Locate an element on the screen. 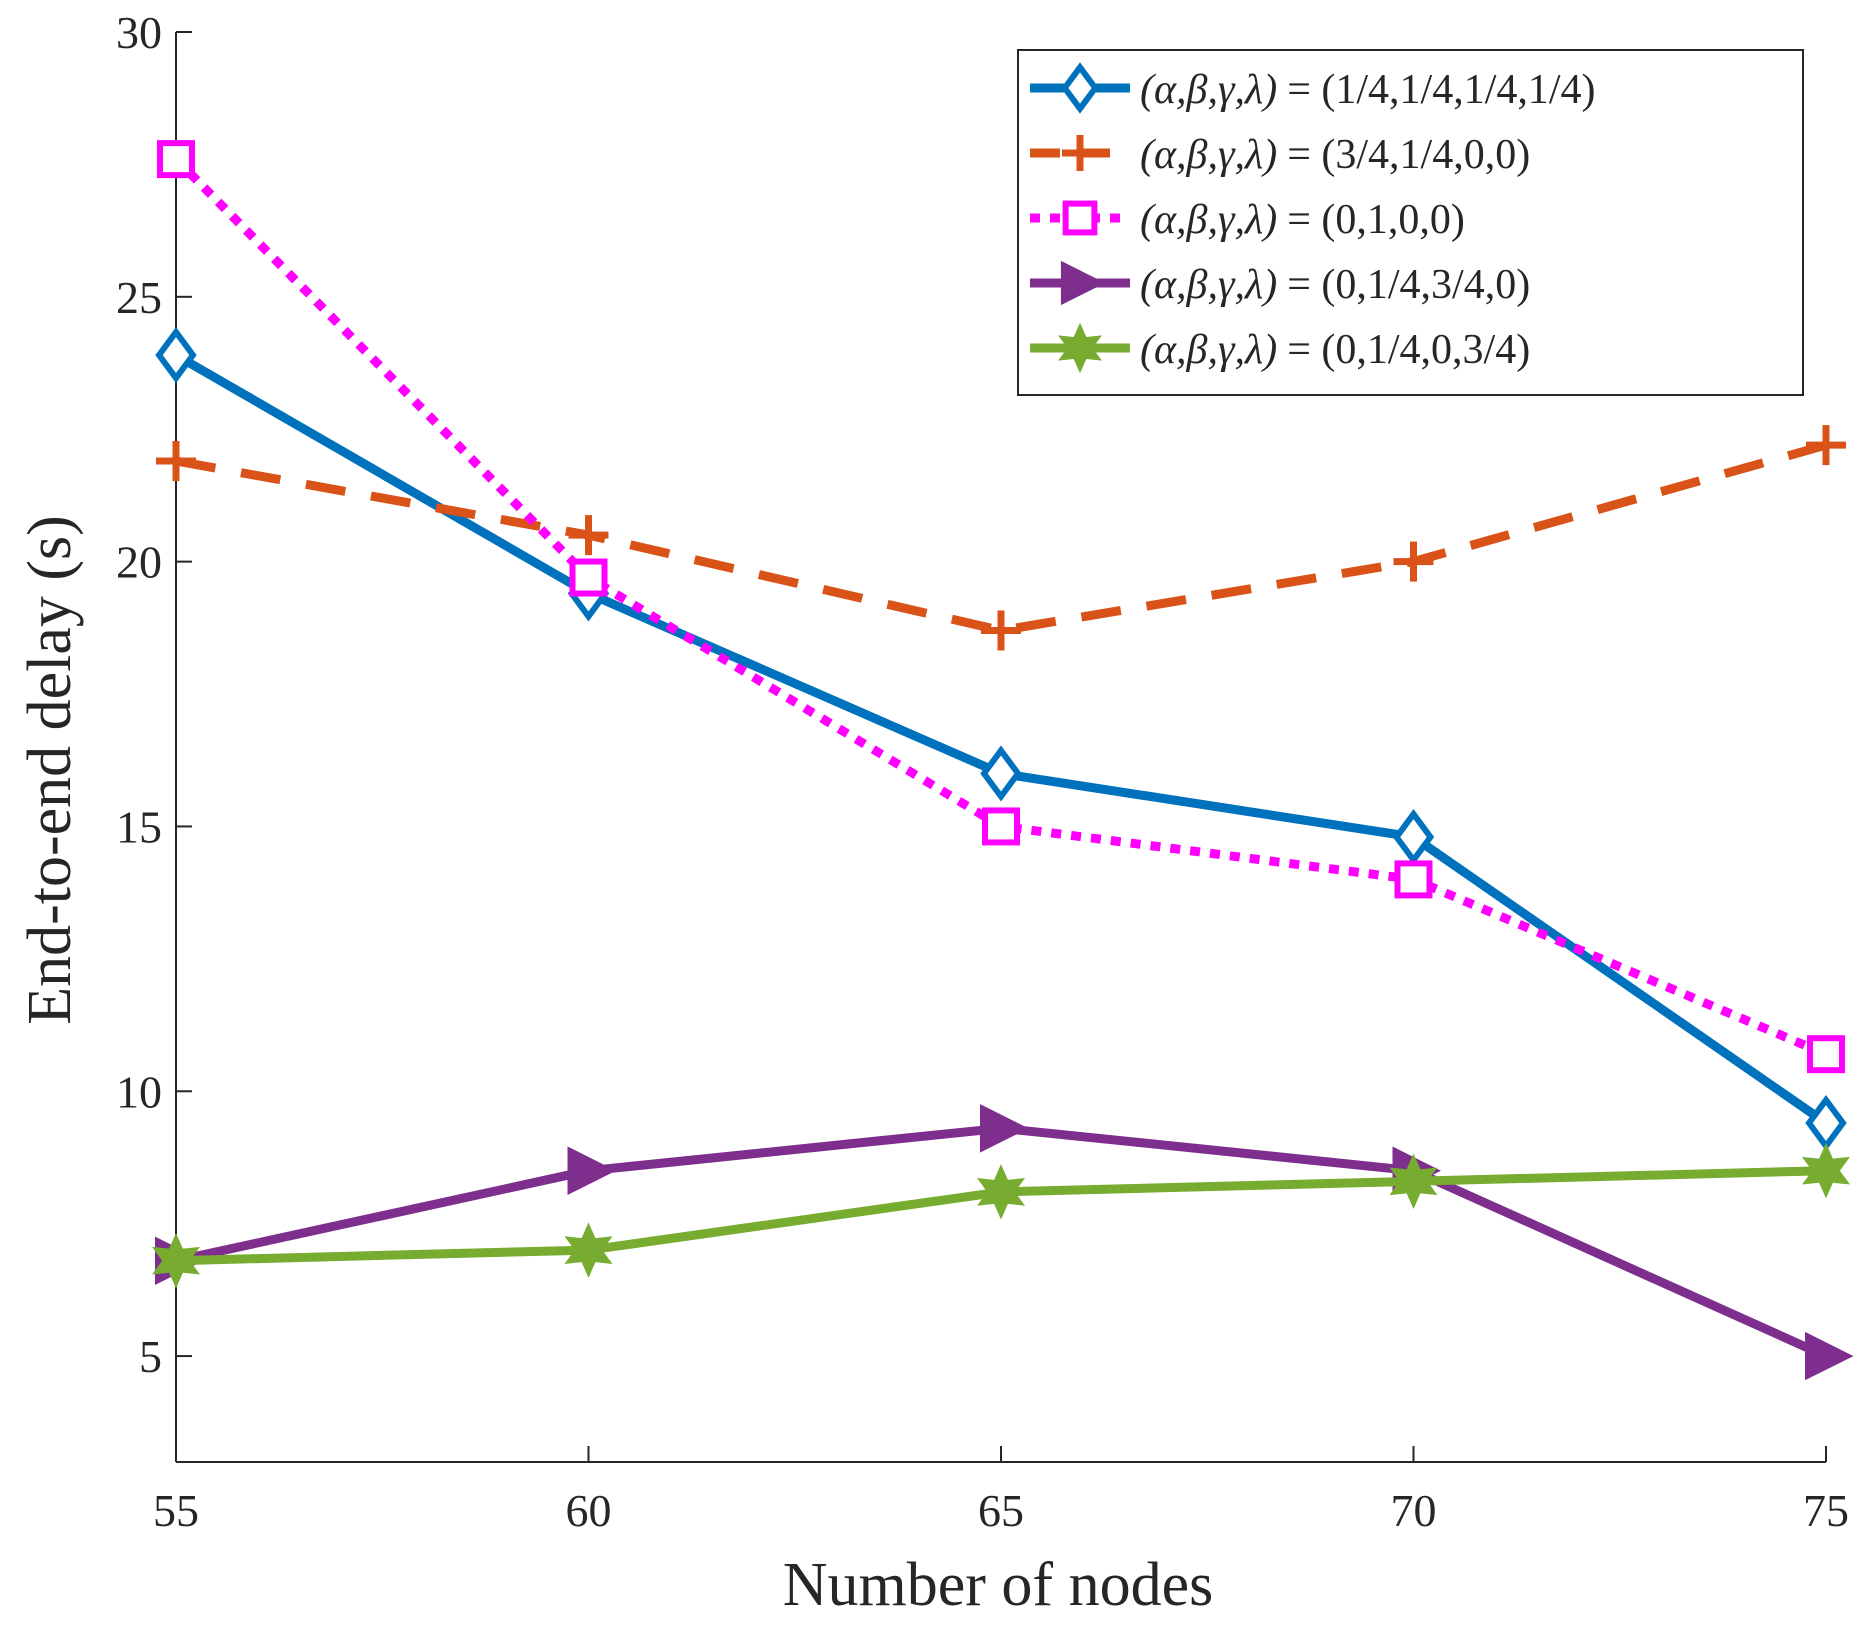 The width and height of the screenshot is (1863, 1631). legend-entry: (α,β,γ,λ) = (0,1,0,0) is located at coordinates (1247, 220).